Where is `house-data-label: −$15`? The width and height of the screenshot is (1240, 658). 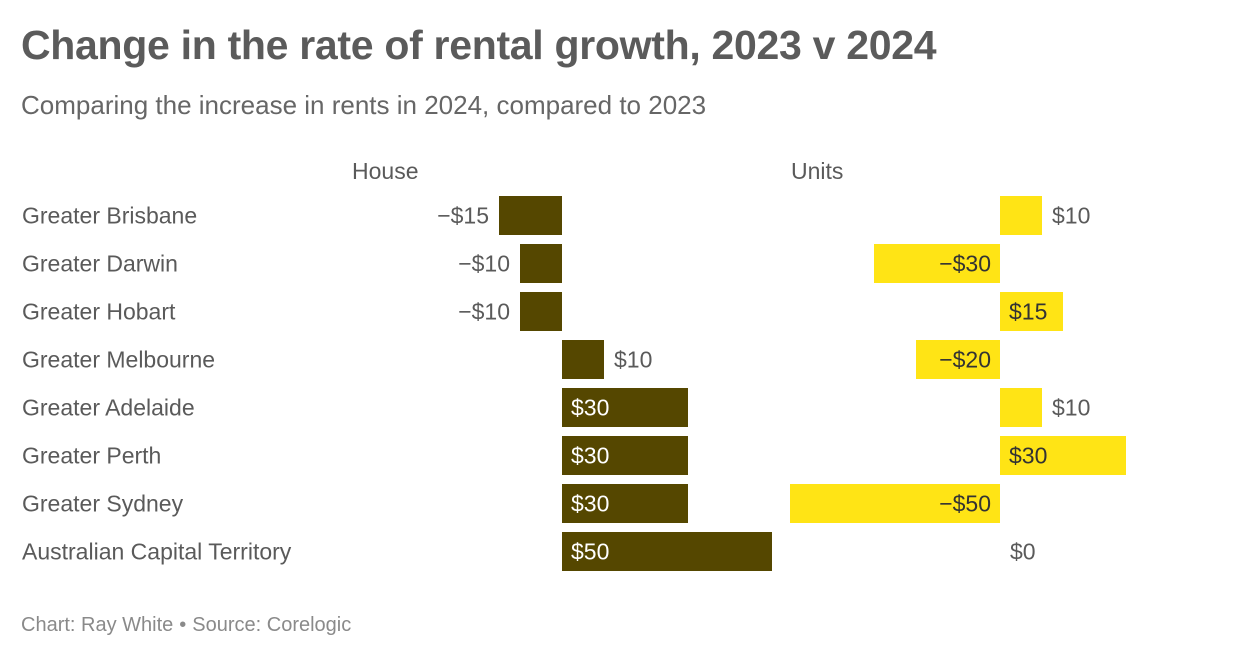
house-data-label: −$15 is located at coordinates (463, 216).